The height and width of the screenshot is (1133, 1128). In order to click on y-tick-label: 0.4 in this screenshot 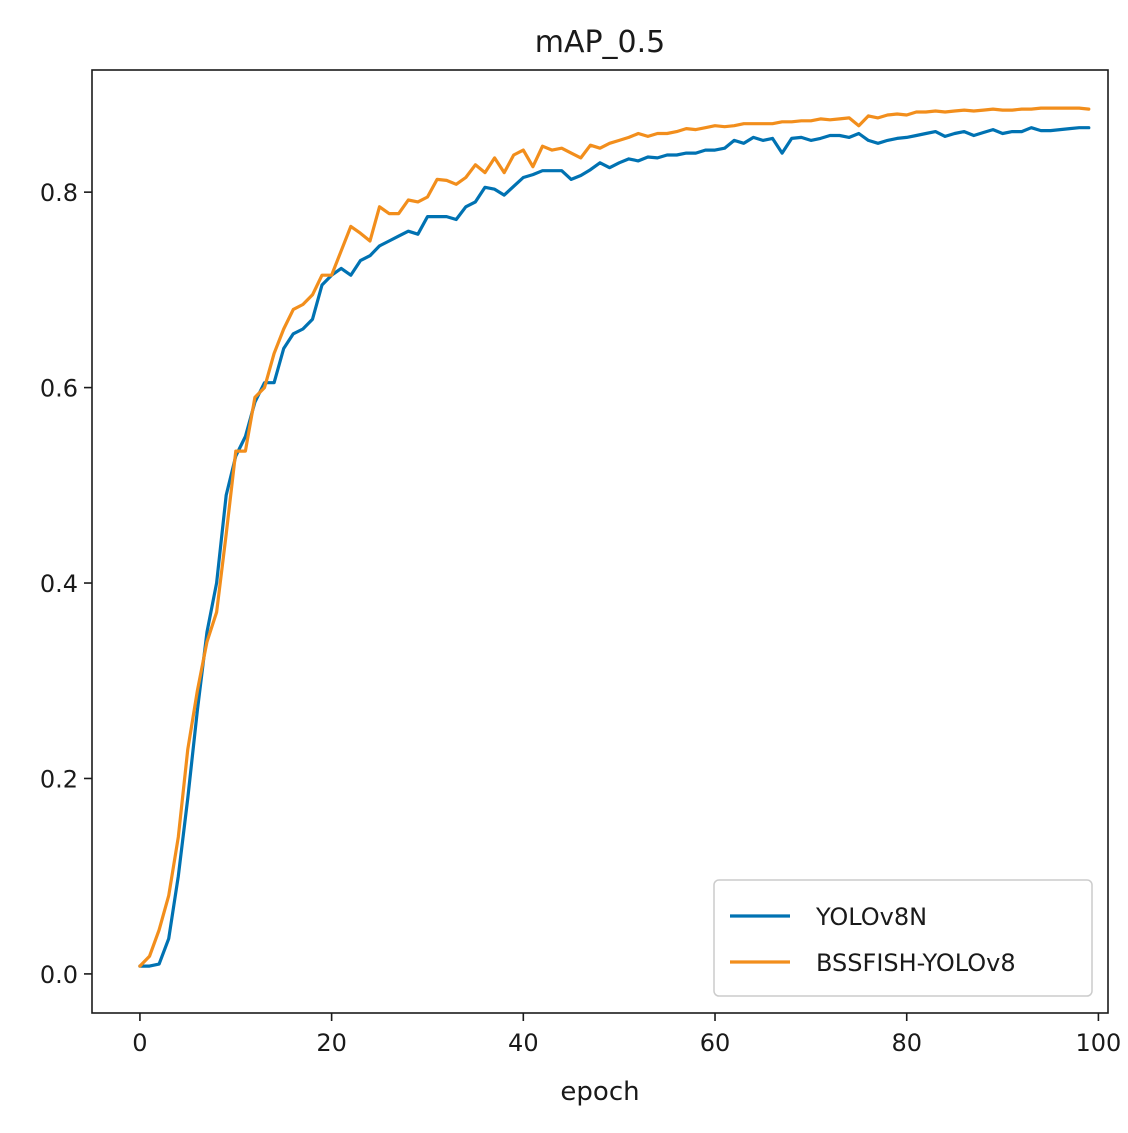, I will do `click(59, 584)`.